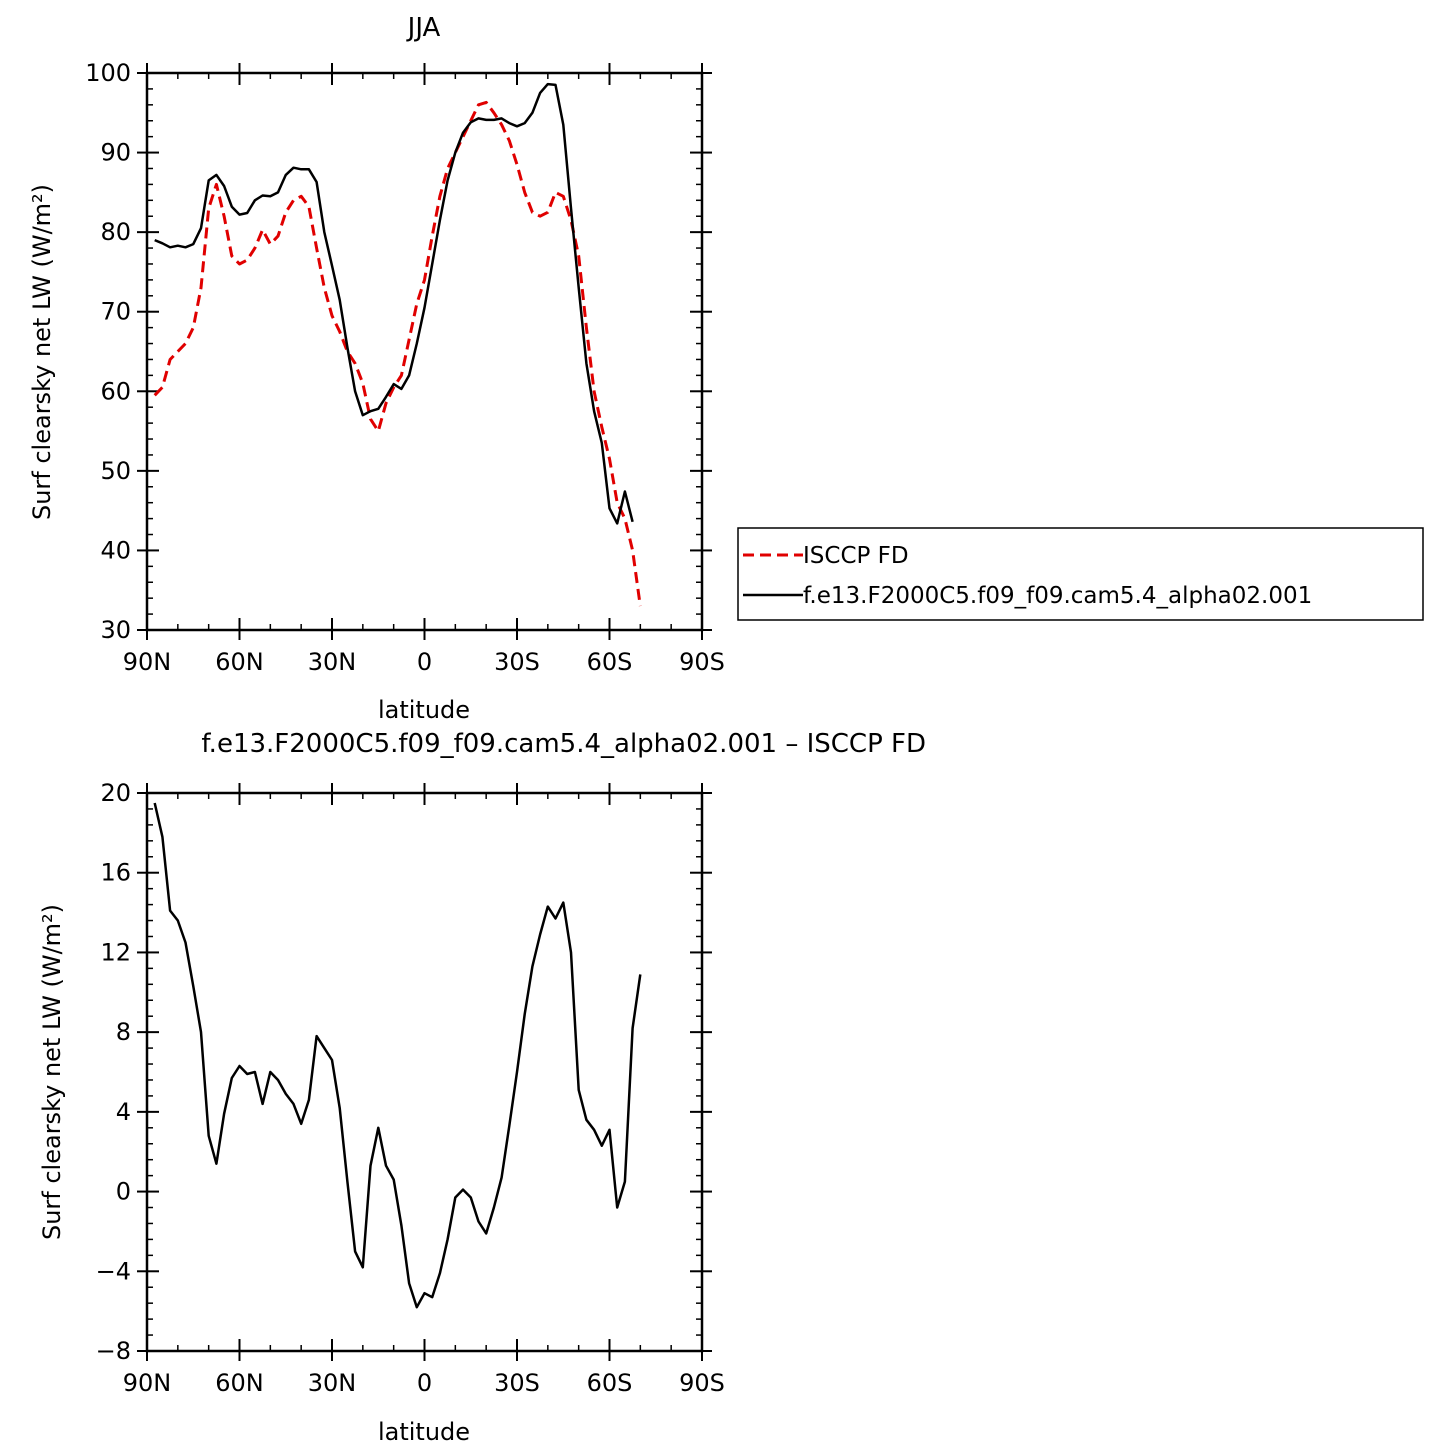  Describe the element at coordinates (424, 662) in the screenshot. I see `top-x-tick-label: 0` at that location.